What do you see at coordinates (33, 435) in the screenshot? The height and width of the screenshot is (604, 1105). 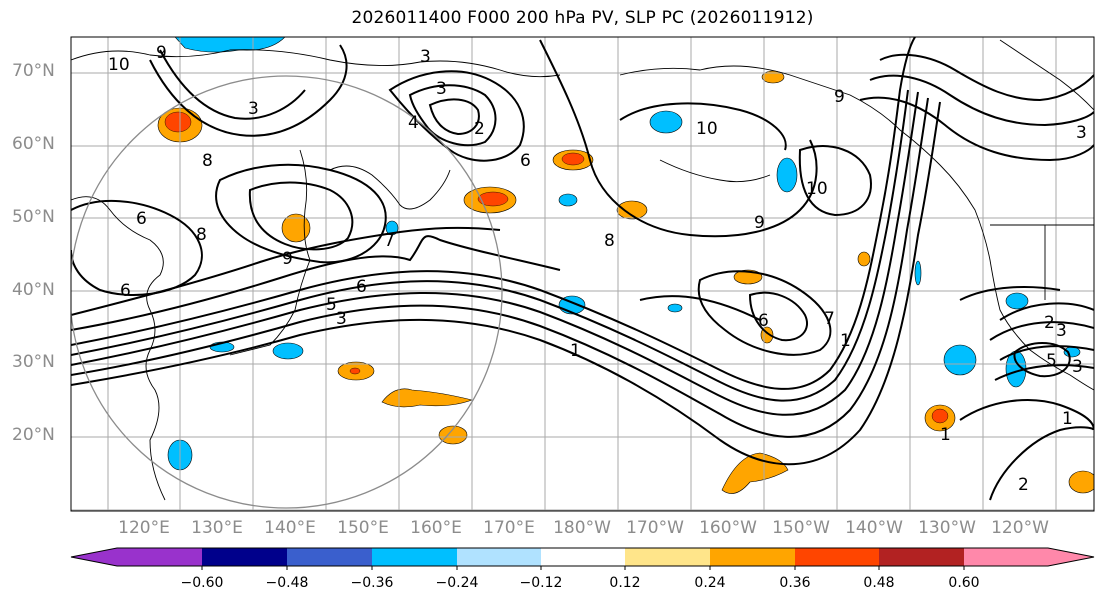 I see `lat-label: 20°N` at bounding box center [33, 435].